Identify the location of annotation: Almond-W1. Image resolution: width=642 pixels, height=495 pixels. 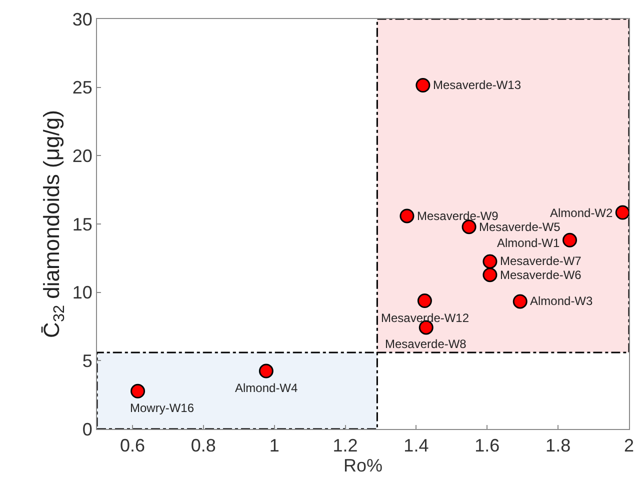
(528, 243).